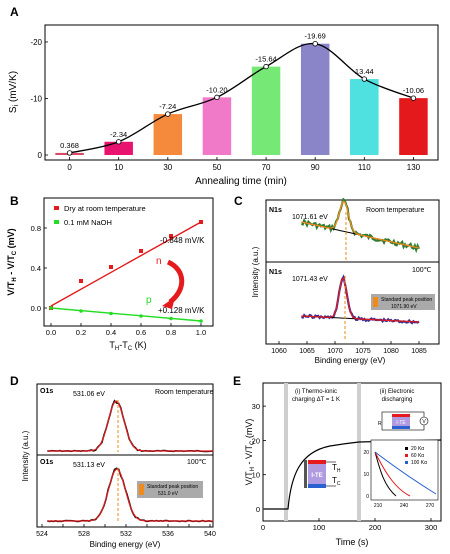  I want to click on panel-b-slope-p: +0.128 mV/K, so click(181, 310).